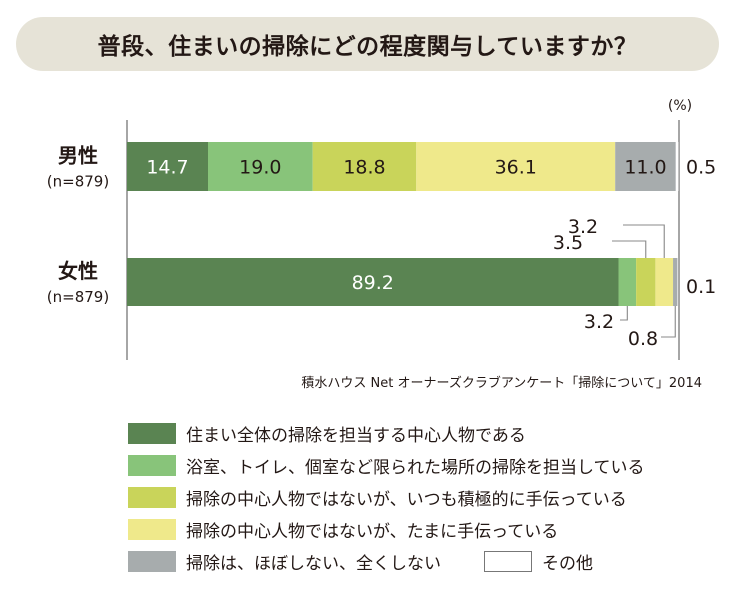  I want to click on data-label: 3.5, so click(568, 243).